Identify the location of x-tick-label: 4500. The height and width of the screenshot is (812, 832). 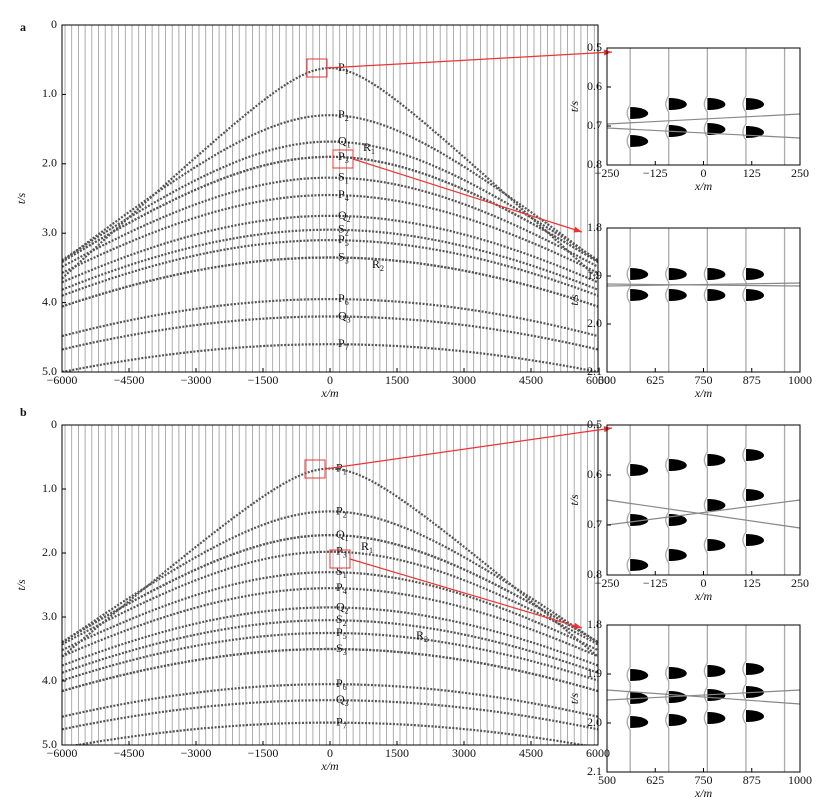
(531, 753).